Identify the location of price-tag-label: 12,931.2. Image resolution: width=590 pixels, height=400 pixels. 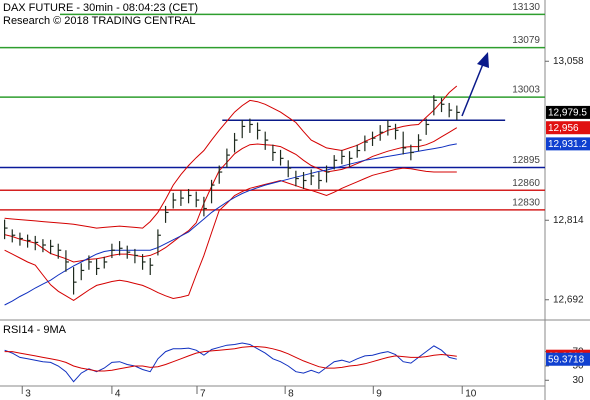
(567, 144).